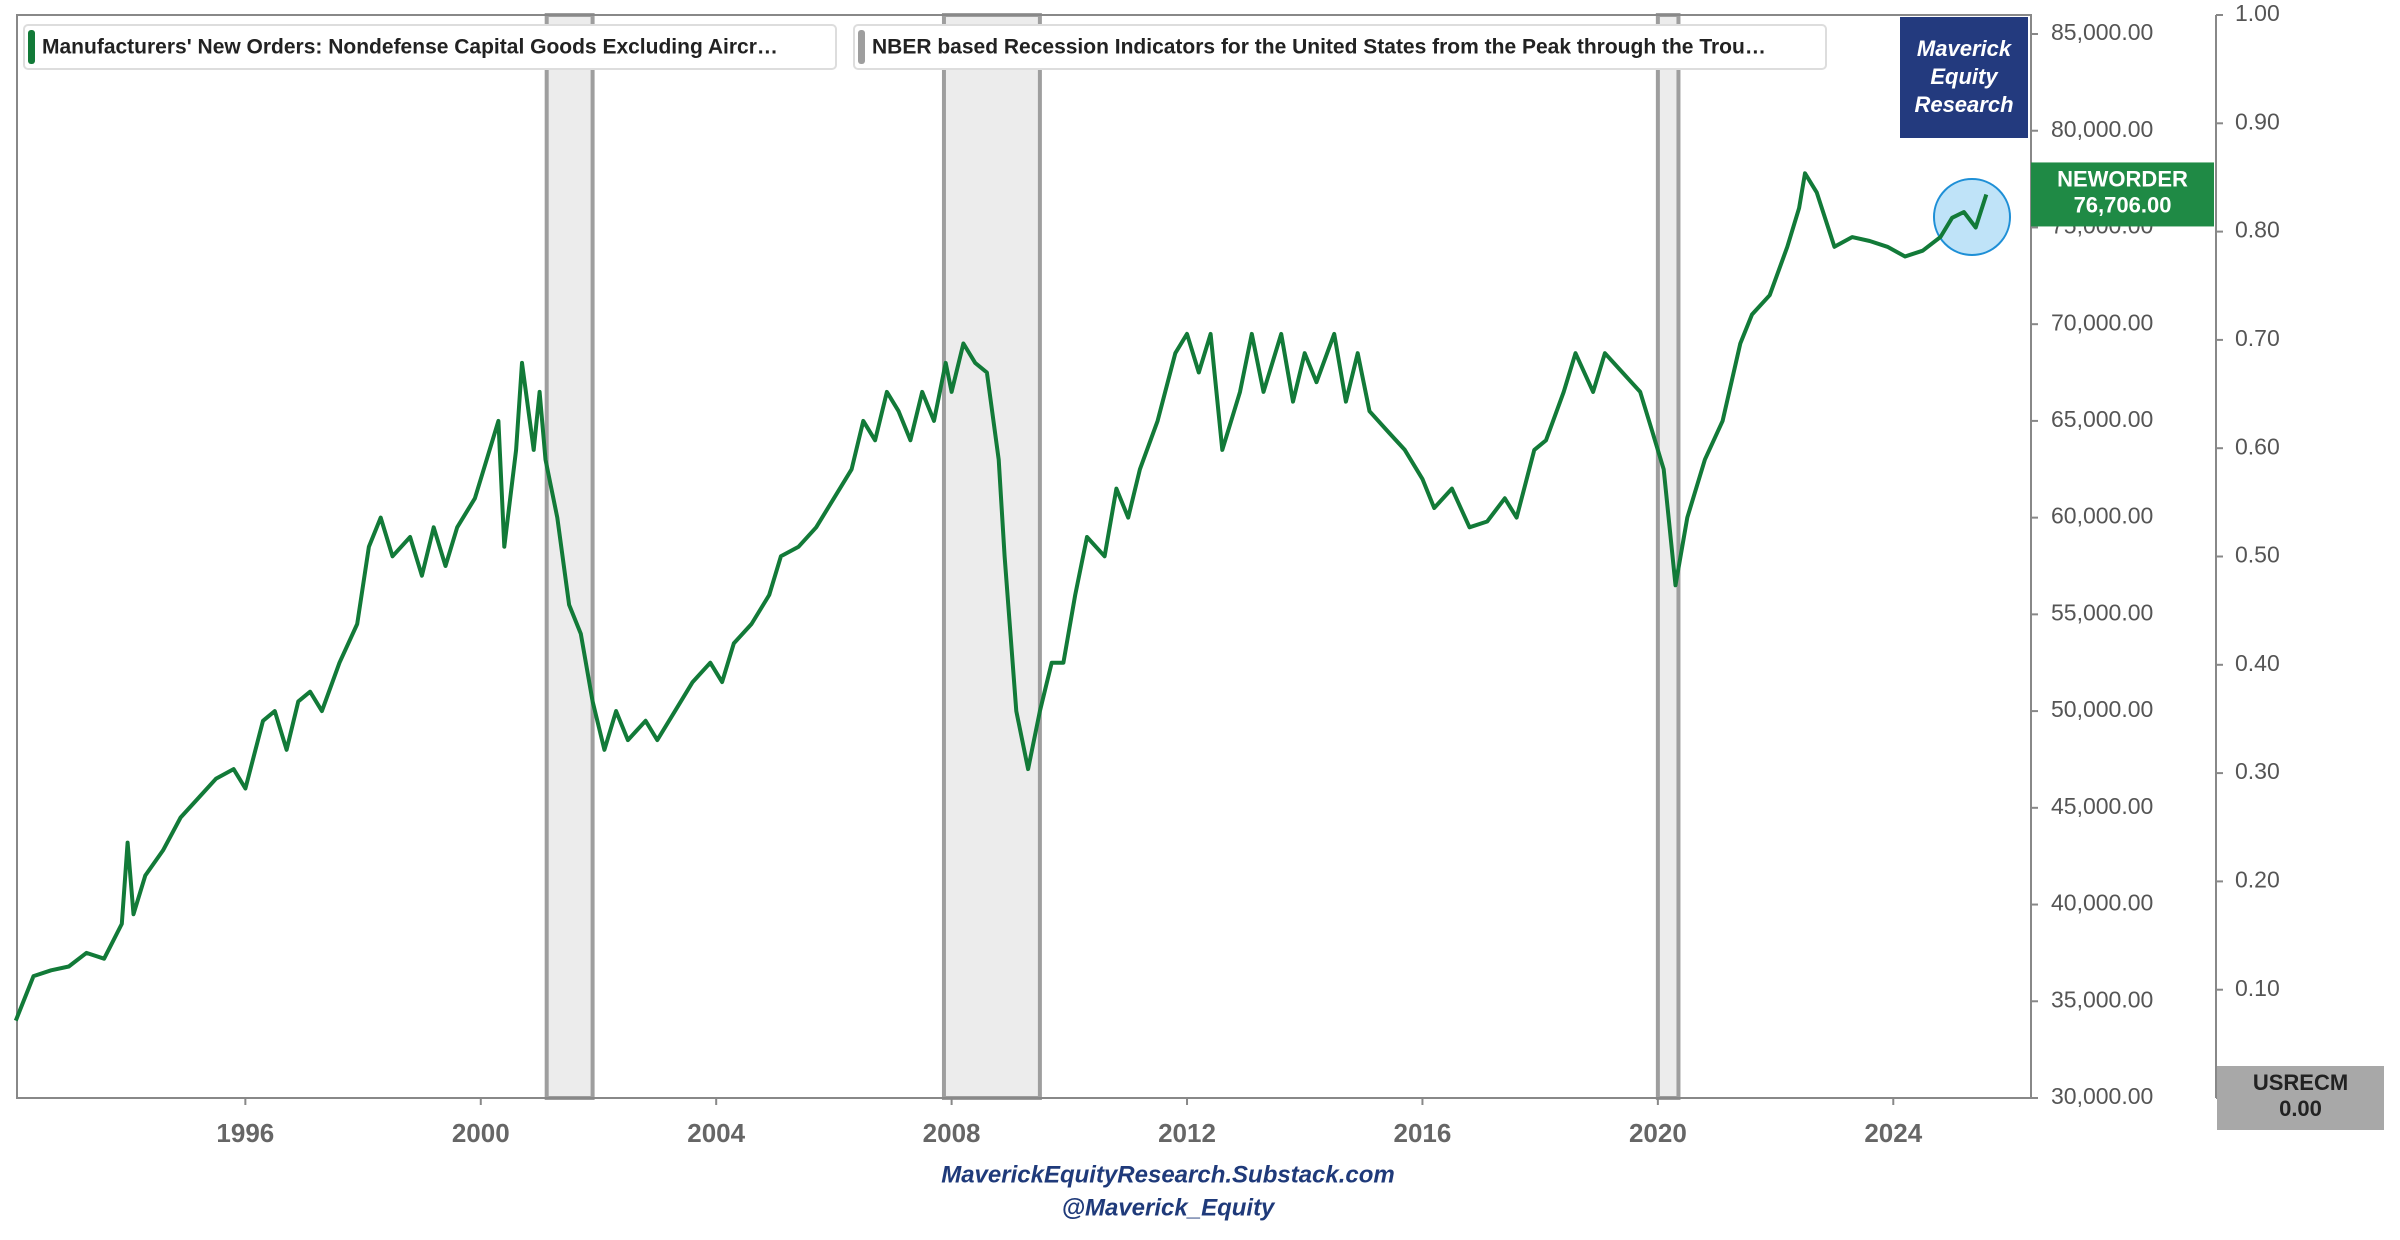 Image resolution: width=2400 pixels, height=1240 pixels. Describe the element at coordinates (952, 1133) in the screenshot. I see `x-tick-label: 2008` at that location.